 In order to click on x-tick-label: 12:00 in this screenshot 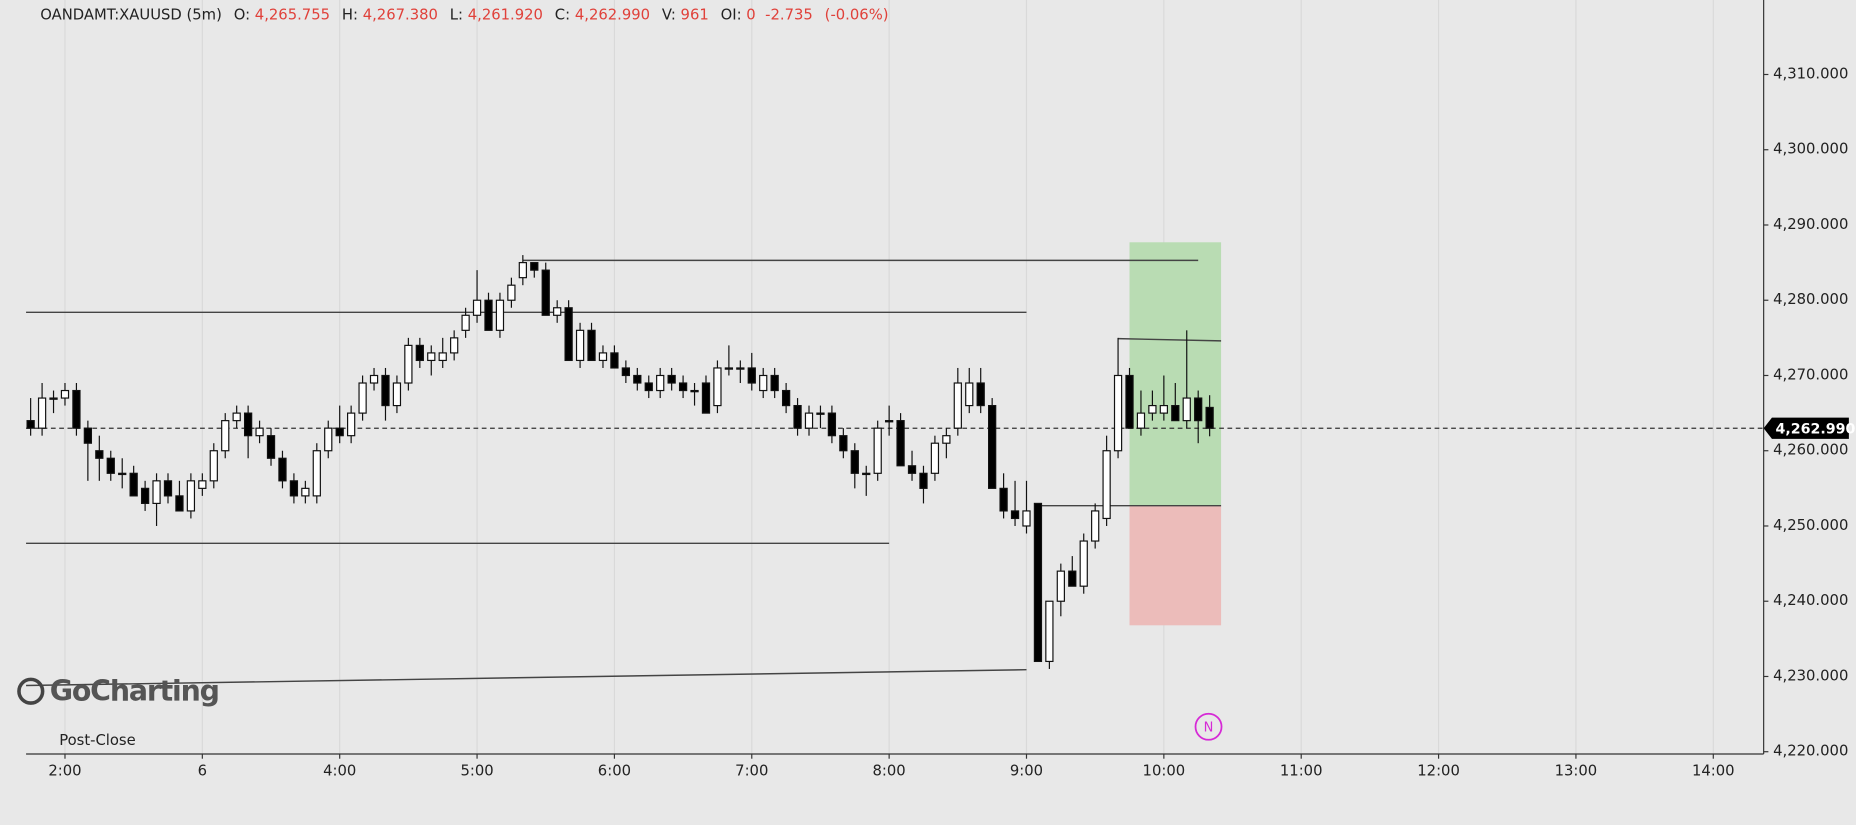, I will do `click(1438, 771)`.